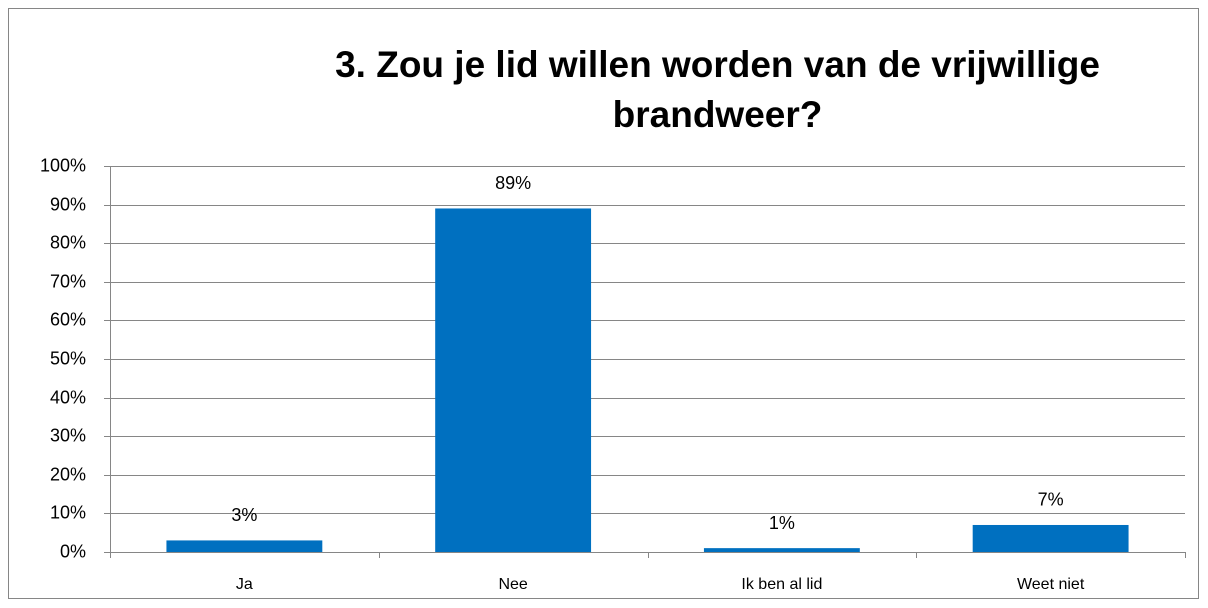 The height and width of the screenshot is (608, 1208). Describe the element at coordinates (512, 584) in the screenshot. I see `x-tick-label: Nee` at that location.